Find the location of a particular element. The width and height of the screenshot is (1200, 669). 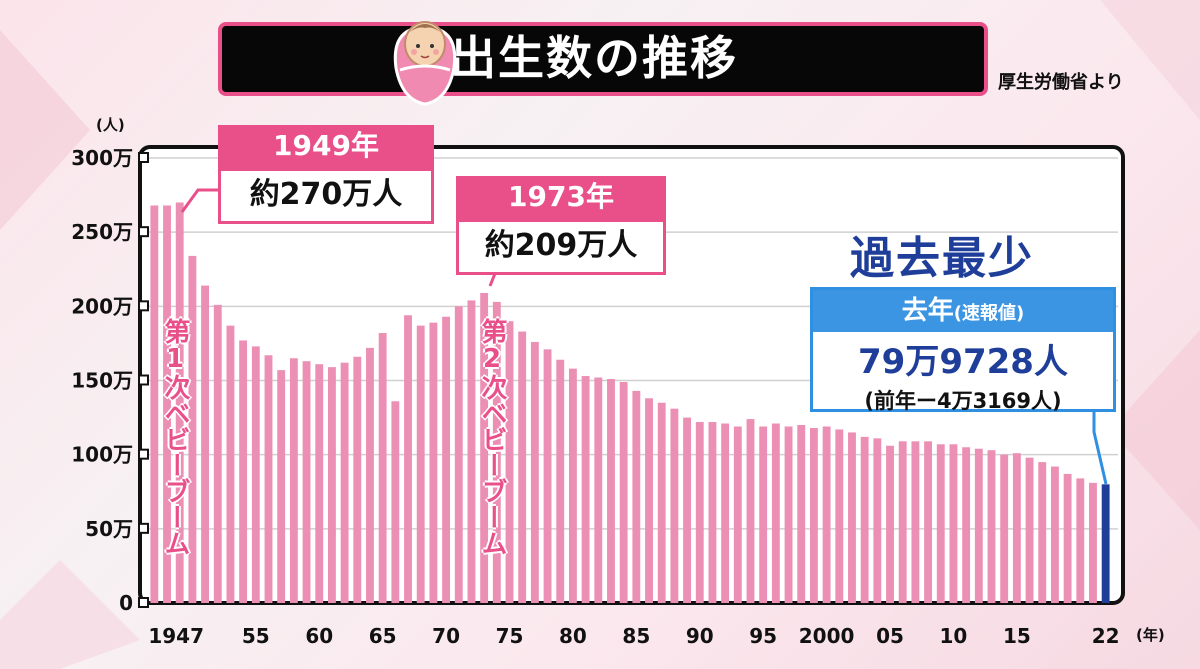

x-tick-label: 60 is located at coordinates (319, 636).